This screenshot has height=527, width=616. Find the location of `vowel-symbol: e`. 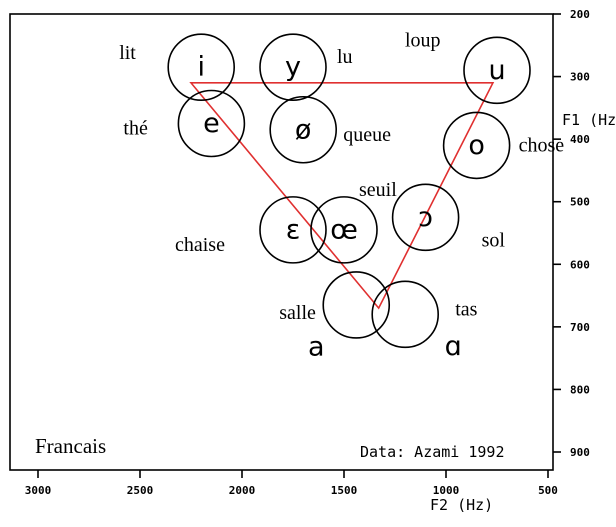

vowel-symbol: e is located at coordinates (211, 123).